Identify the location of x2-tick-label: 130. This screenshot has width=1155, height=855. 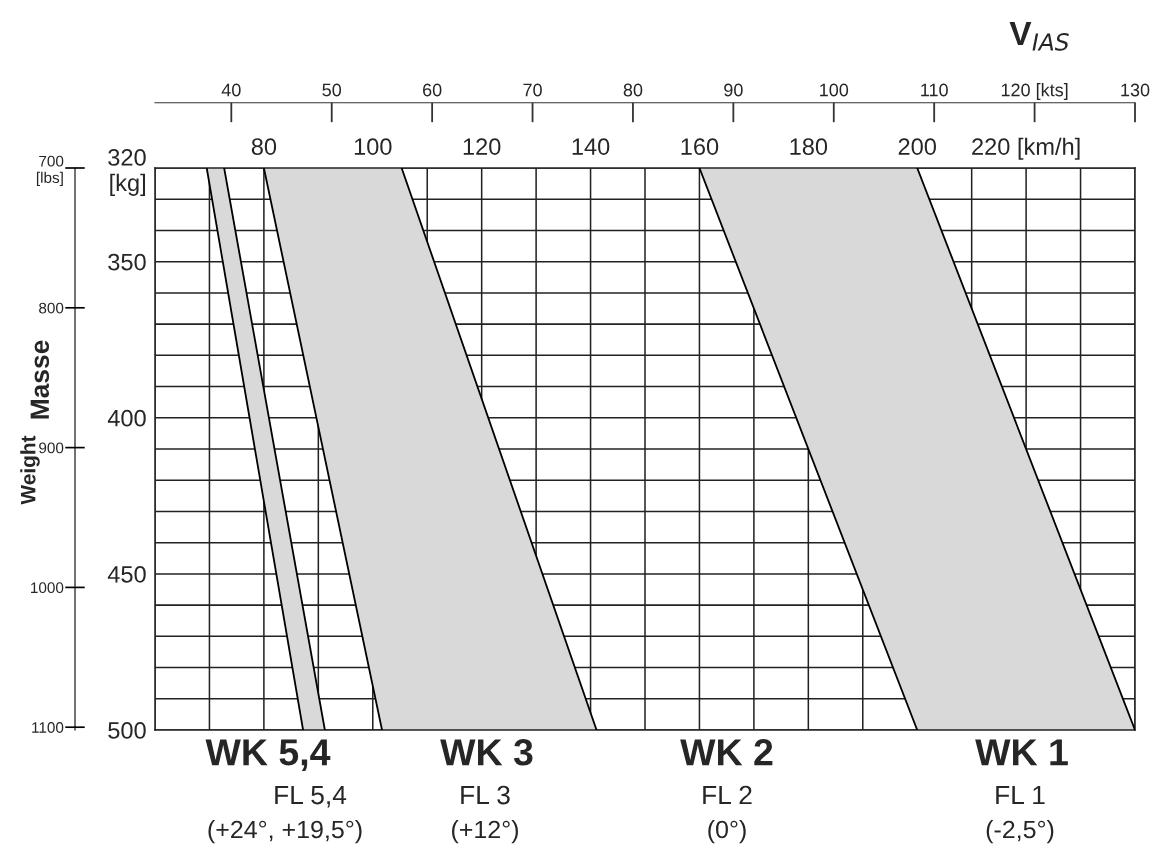
(1135, 90).